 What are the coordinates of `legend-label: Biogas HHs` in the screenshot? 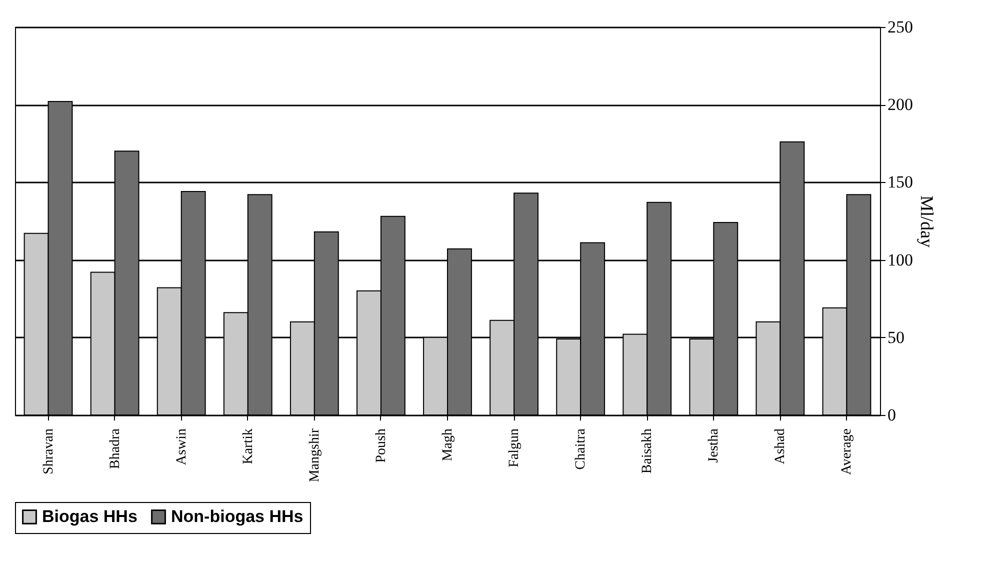 It's located at (90, 516).